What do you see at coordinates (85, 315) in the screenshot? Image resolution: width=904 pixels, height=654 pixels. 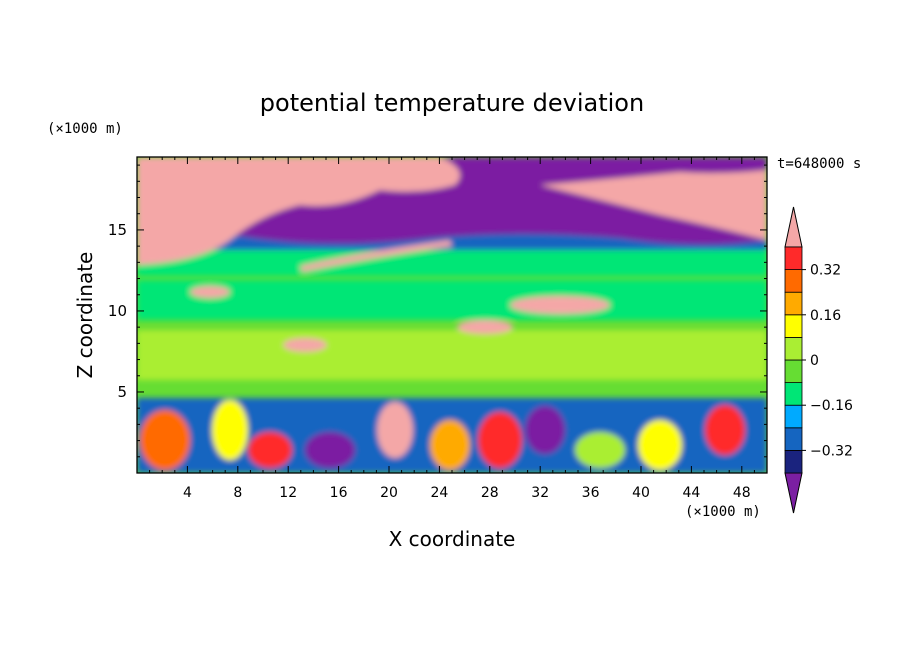 I see `y-axis-label: Z coordinate` at bounding box center [85, 315].